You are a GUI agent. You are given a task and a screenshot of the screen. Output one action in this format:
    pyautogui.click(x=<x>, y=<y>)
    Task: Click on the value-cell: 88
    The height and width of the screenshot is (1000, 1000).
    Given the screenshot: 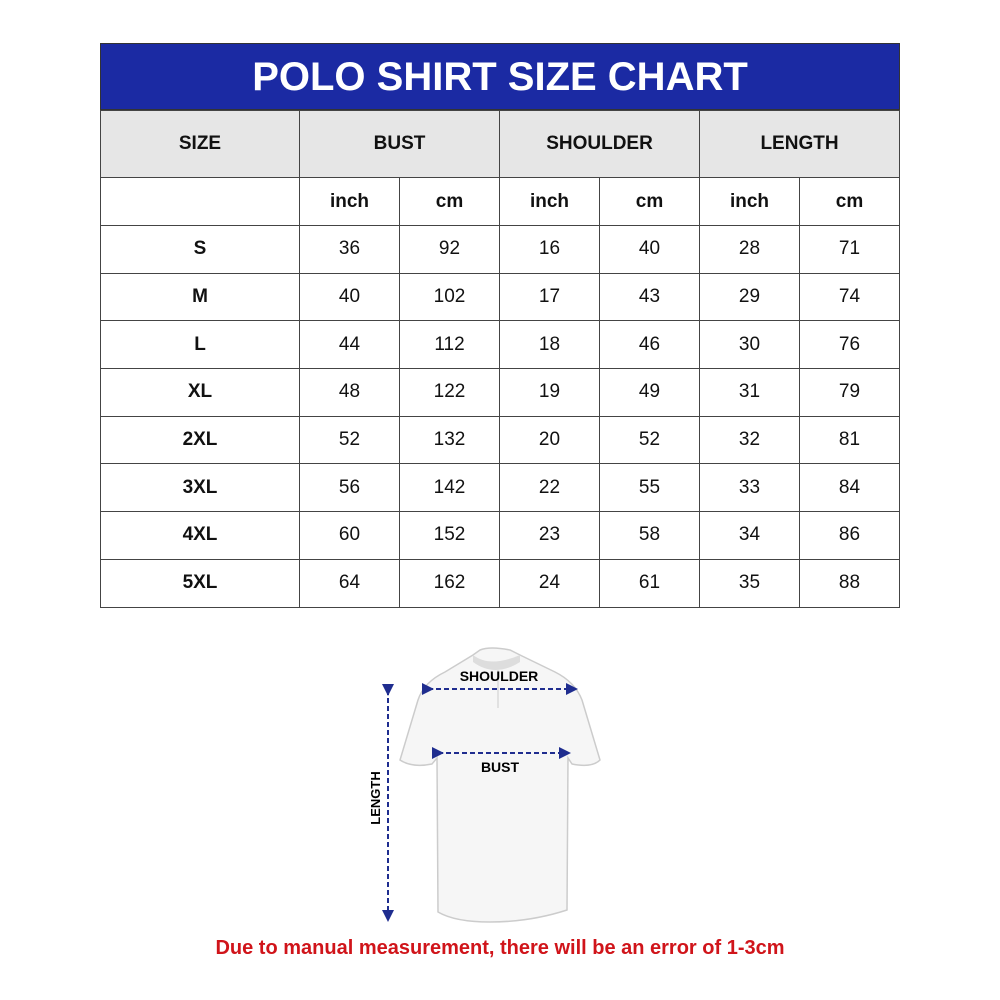 What is the action you would take?
    pyautogui.click(x=849, y=583)
    